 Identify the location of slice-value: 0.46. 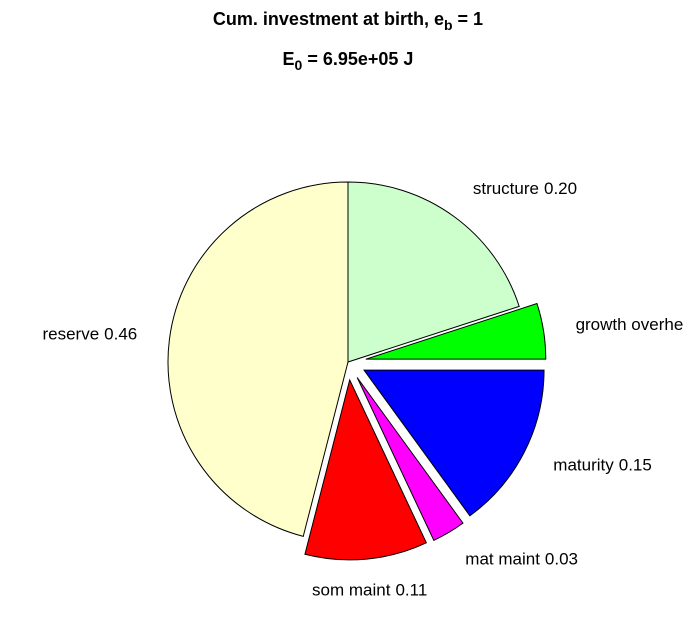
(120, 334).